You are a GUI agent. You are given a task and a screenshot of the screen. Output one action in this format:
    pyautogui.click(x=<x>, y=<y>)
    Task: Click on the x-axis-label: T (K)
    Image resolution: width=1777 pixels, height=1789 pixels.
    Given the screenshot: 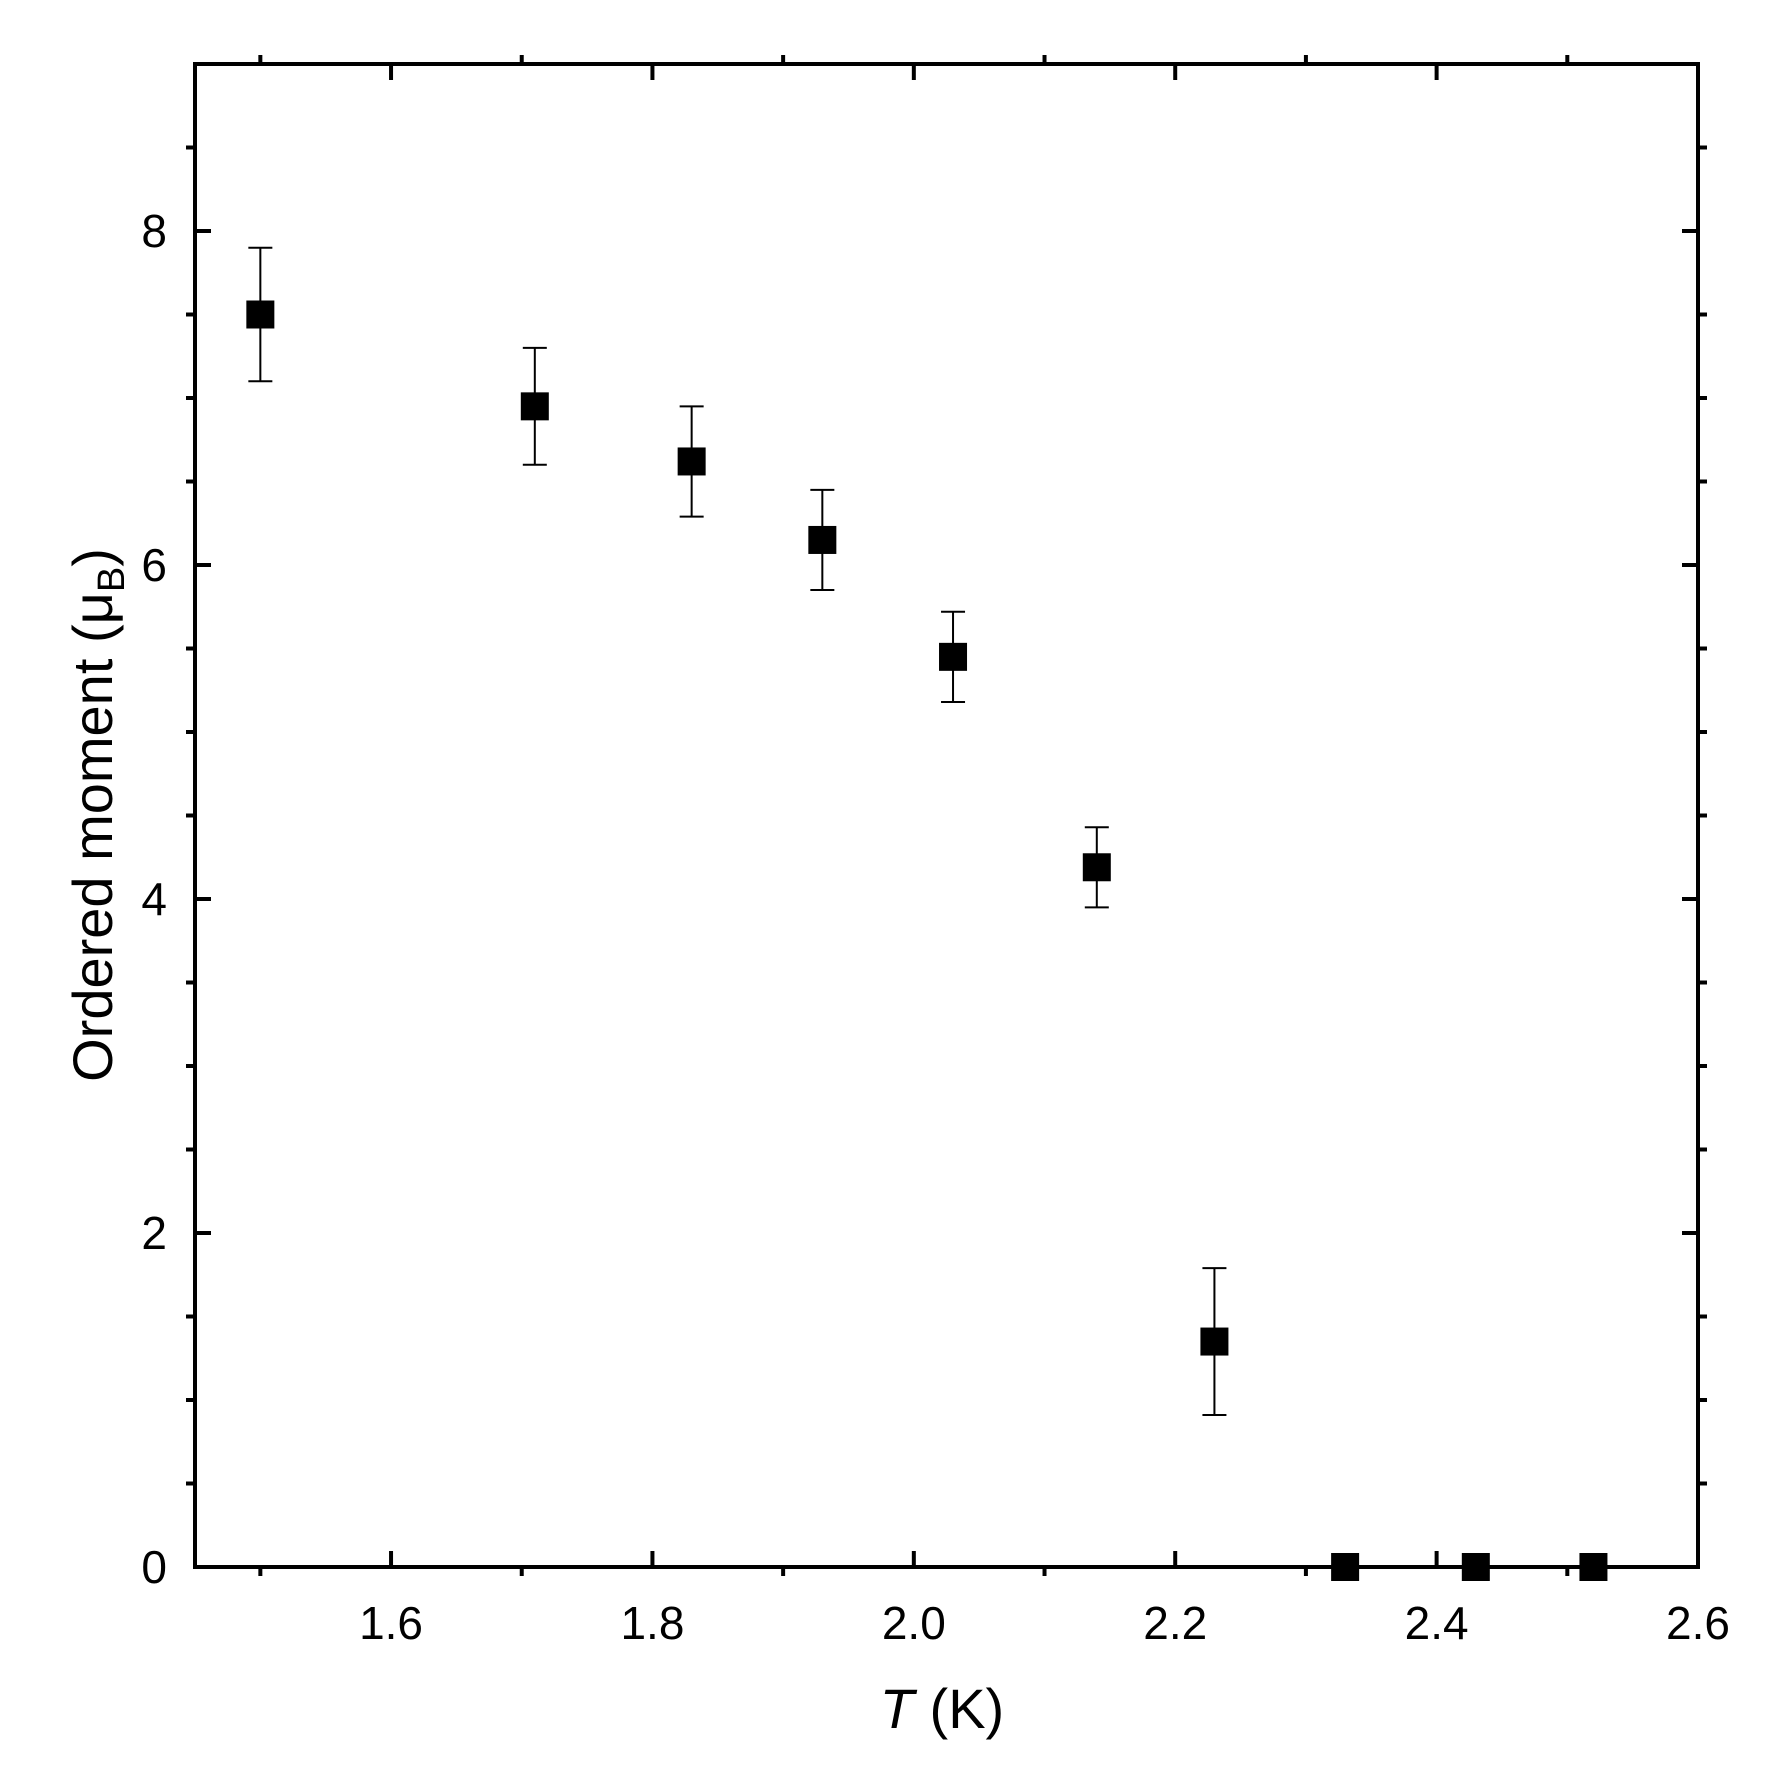 What is the action you would take?
    pyautogui.click(x=942, y=1708)
    